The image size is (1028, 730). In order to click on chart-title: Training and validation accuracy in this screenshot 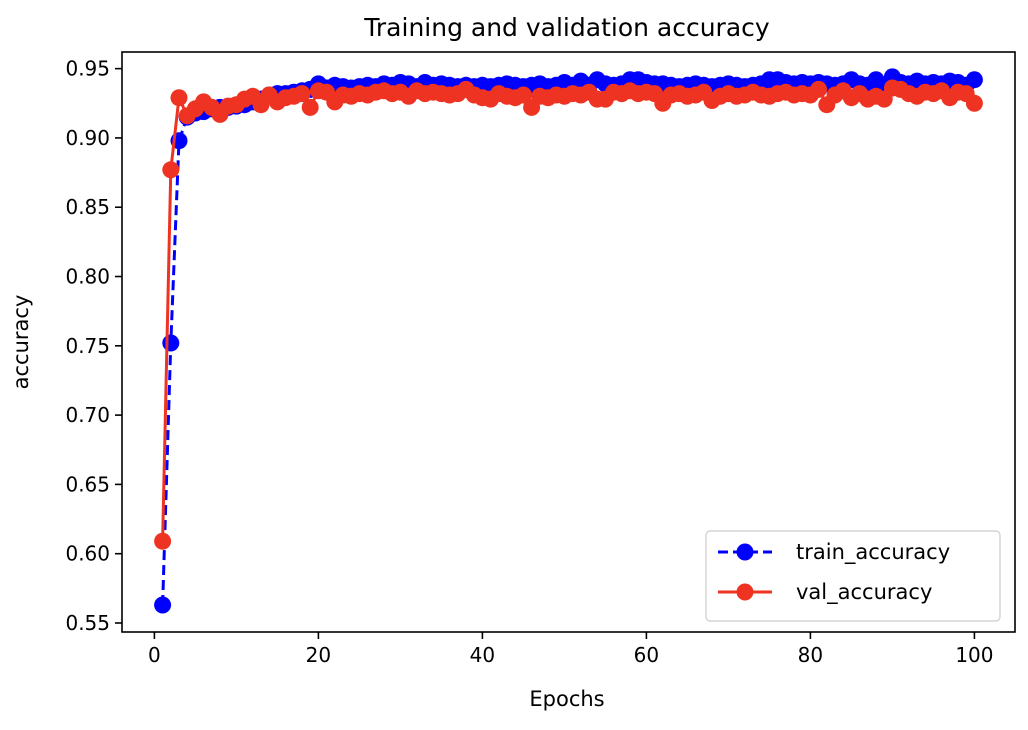, I will do `click(566, 27)`.